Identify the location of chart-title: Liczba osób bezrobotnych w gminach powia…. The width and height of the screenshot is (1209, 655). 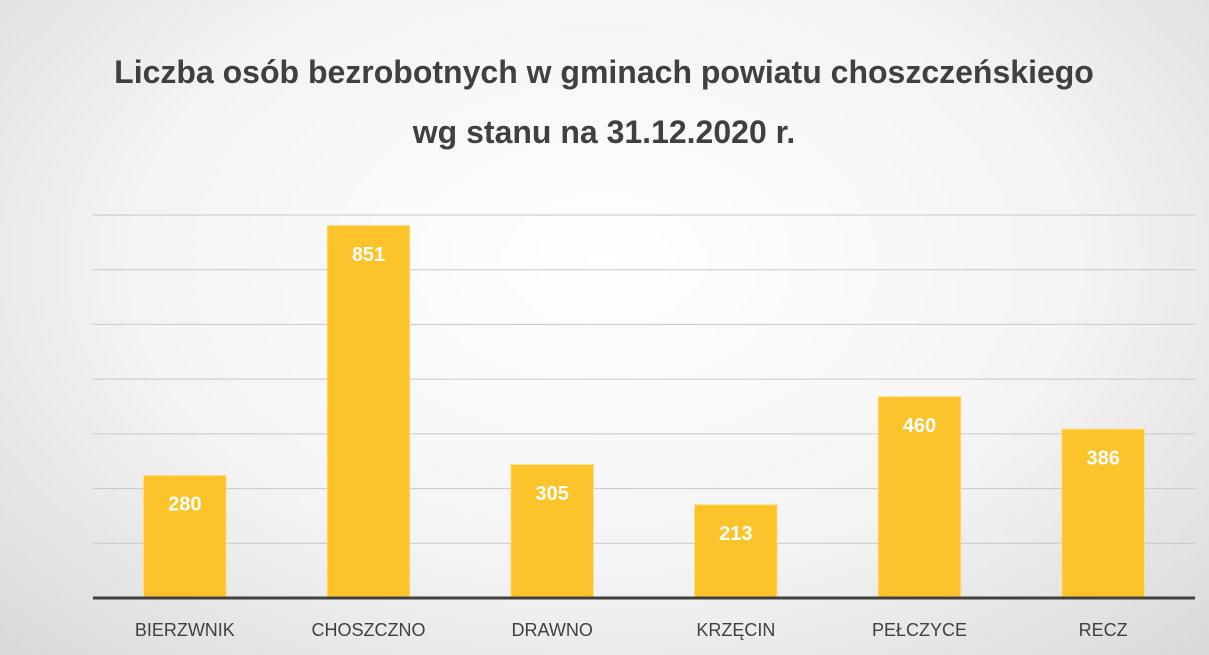
(604, 102).